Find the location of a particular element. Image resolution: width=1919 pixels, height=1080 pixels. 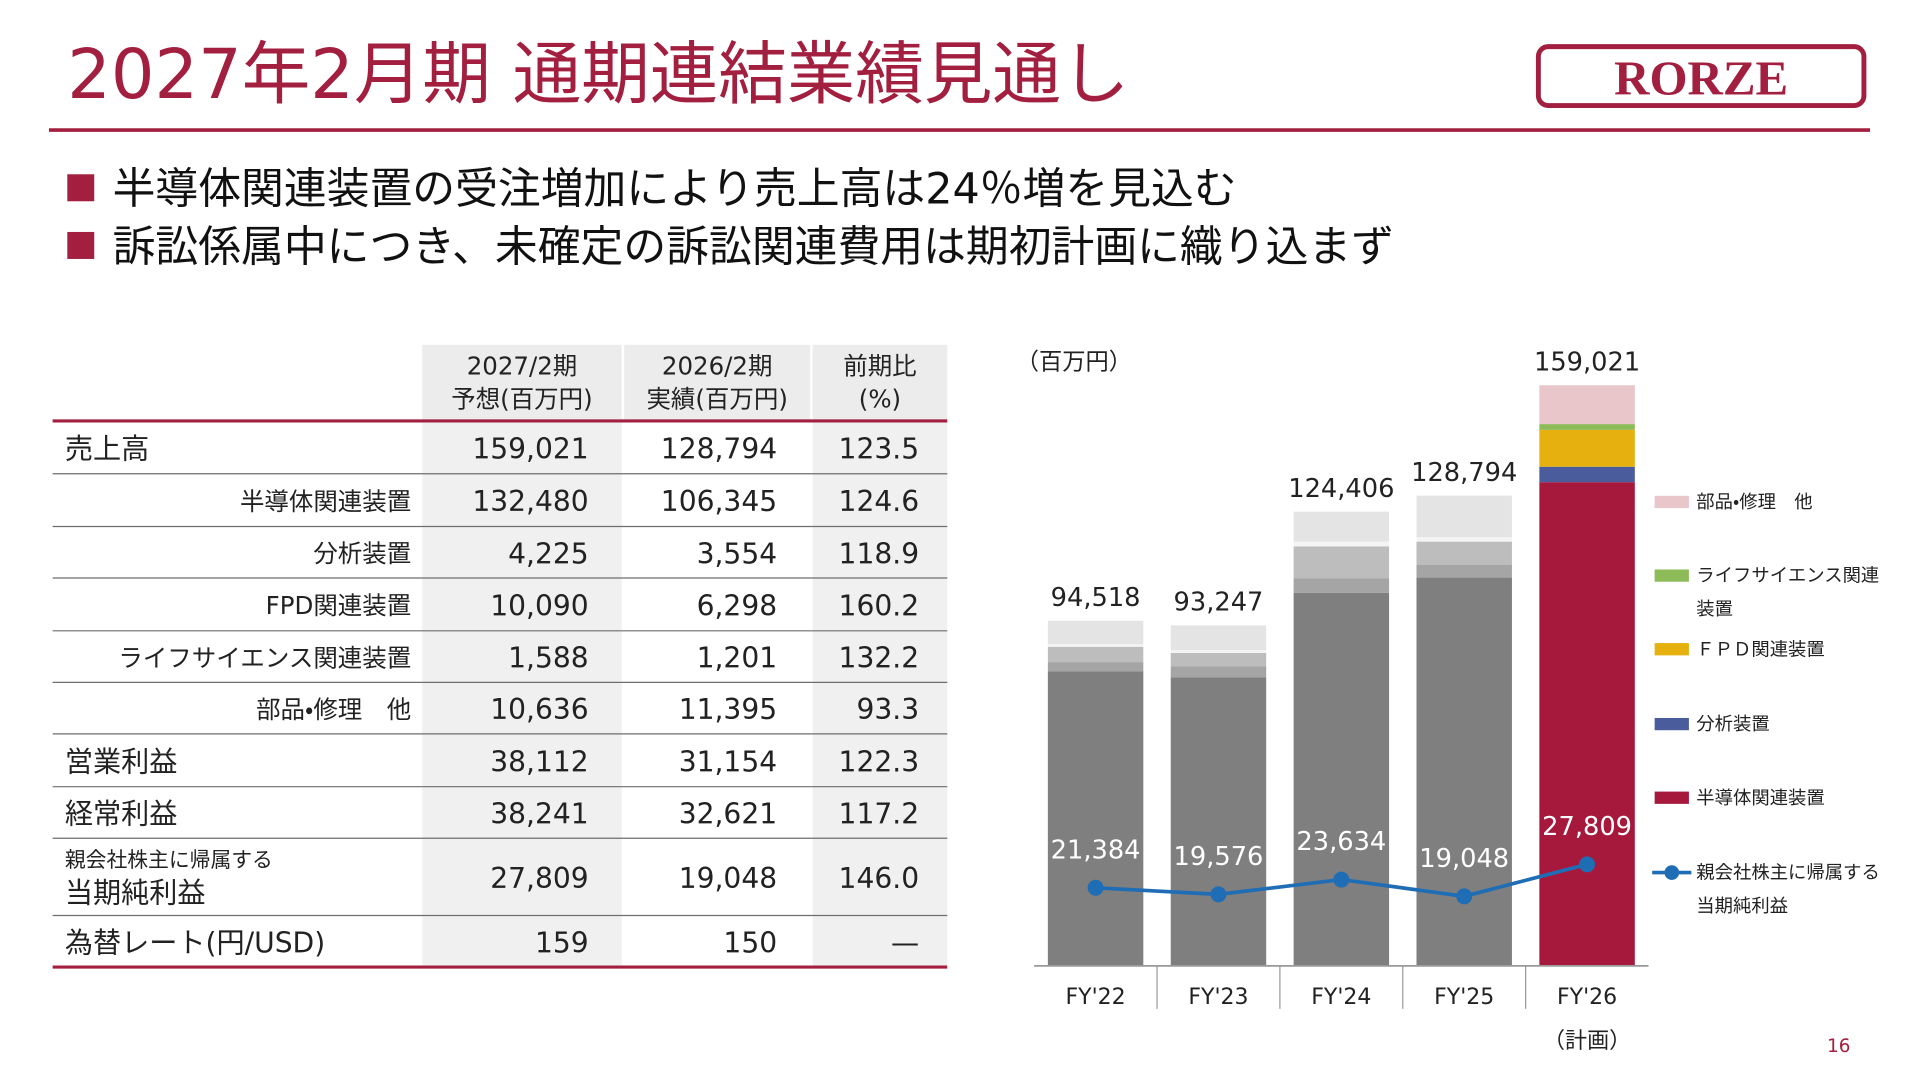

table-cell: 124.6 is located at coordinates (879, 501).